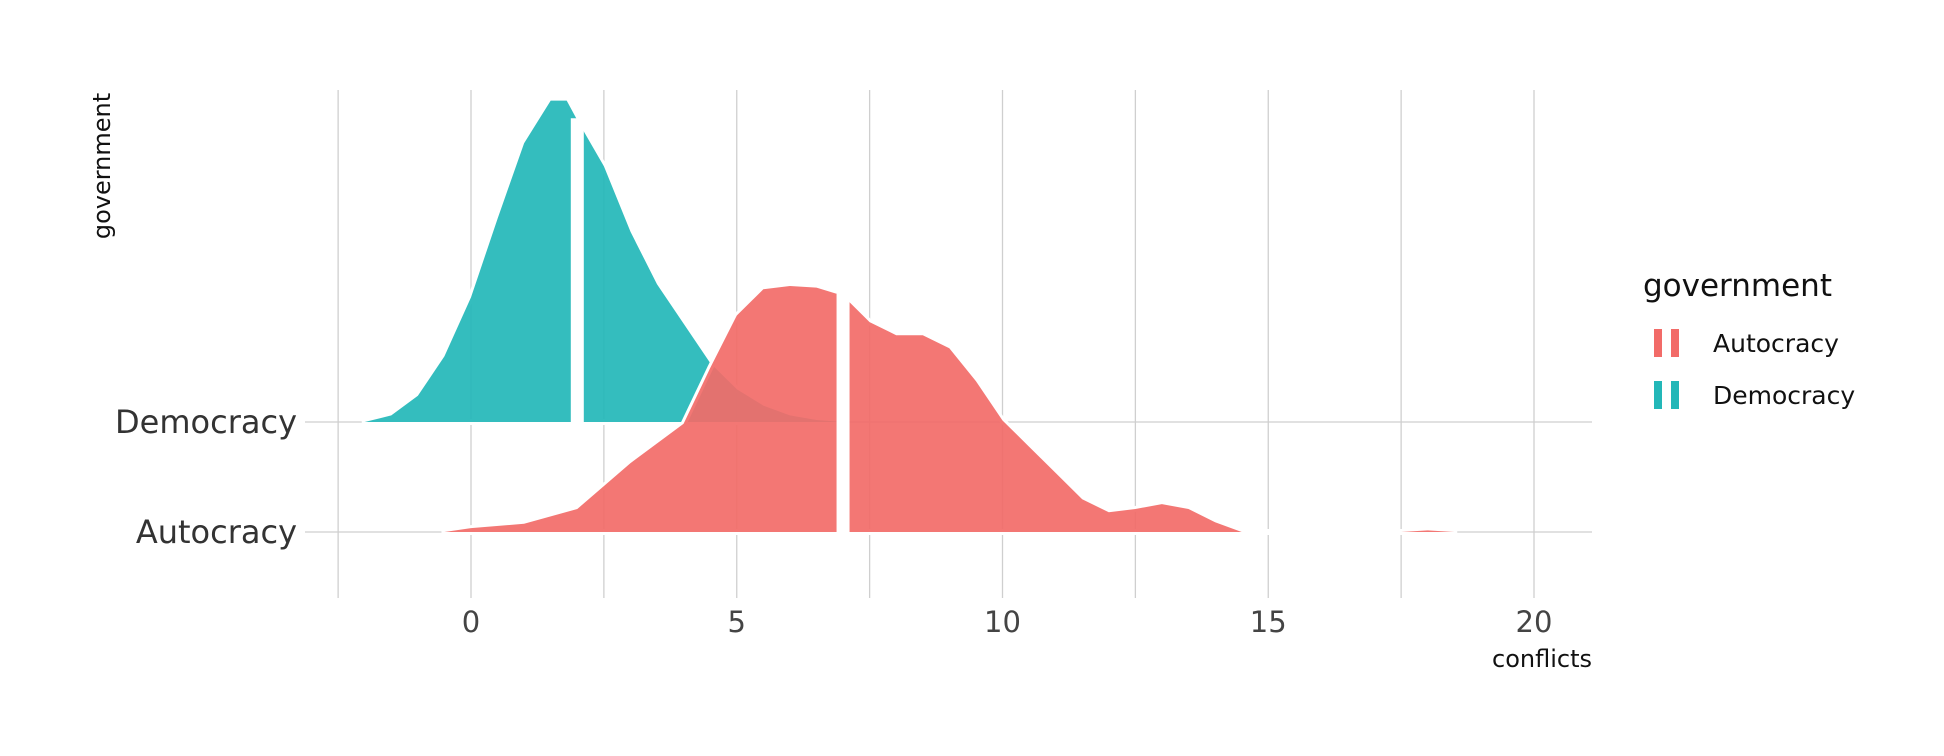  I want to click on legend-label: Democracy, so click(1784, 395).